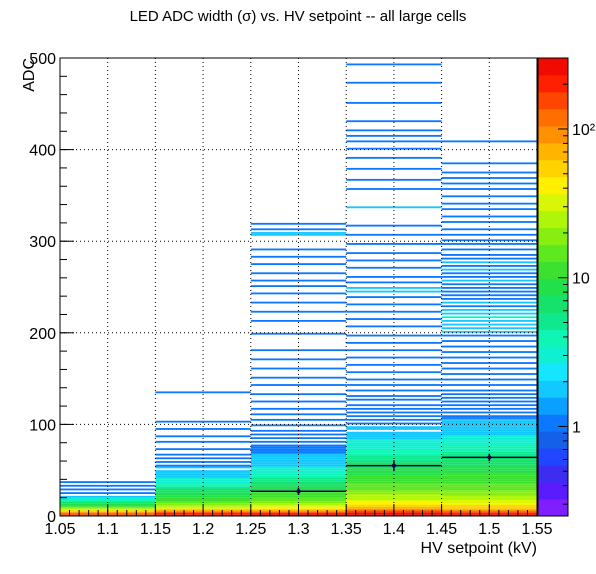 The height and width of the screenshot is (574, 596). Describe the element at coordinates (393, 474) in the screenshot. I see `profile-points` at that location.